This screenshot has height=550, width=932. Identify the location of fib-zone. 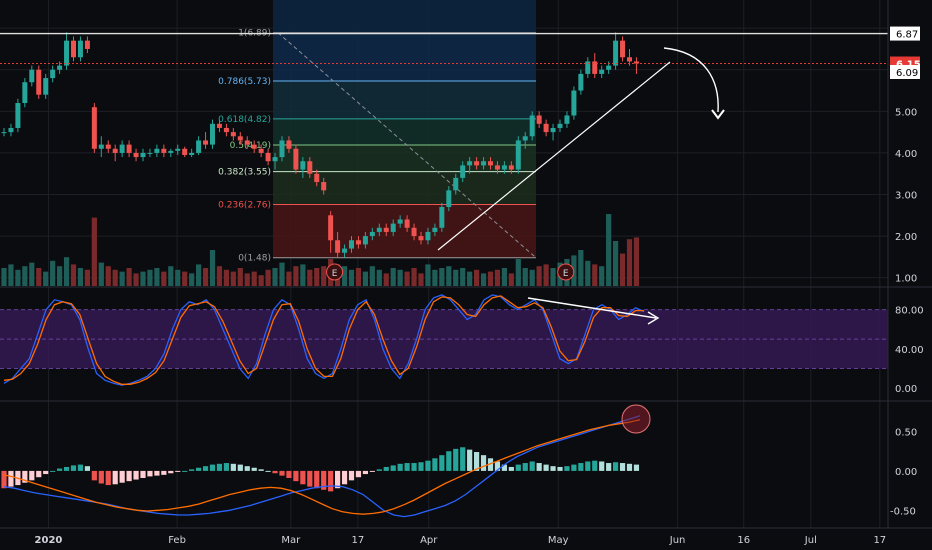
(404, 56).